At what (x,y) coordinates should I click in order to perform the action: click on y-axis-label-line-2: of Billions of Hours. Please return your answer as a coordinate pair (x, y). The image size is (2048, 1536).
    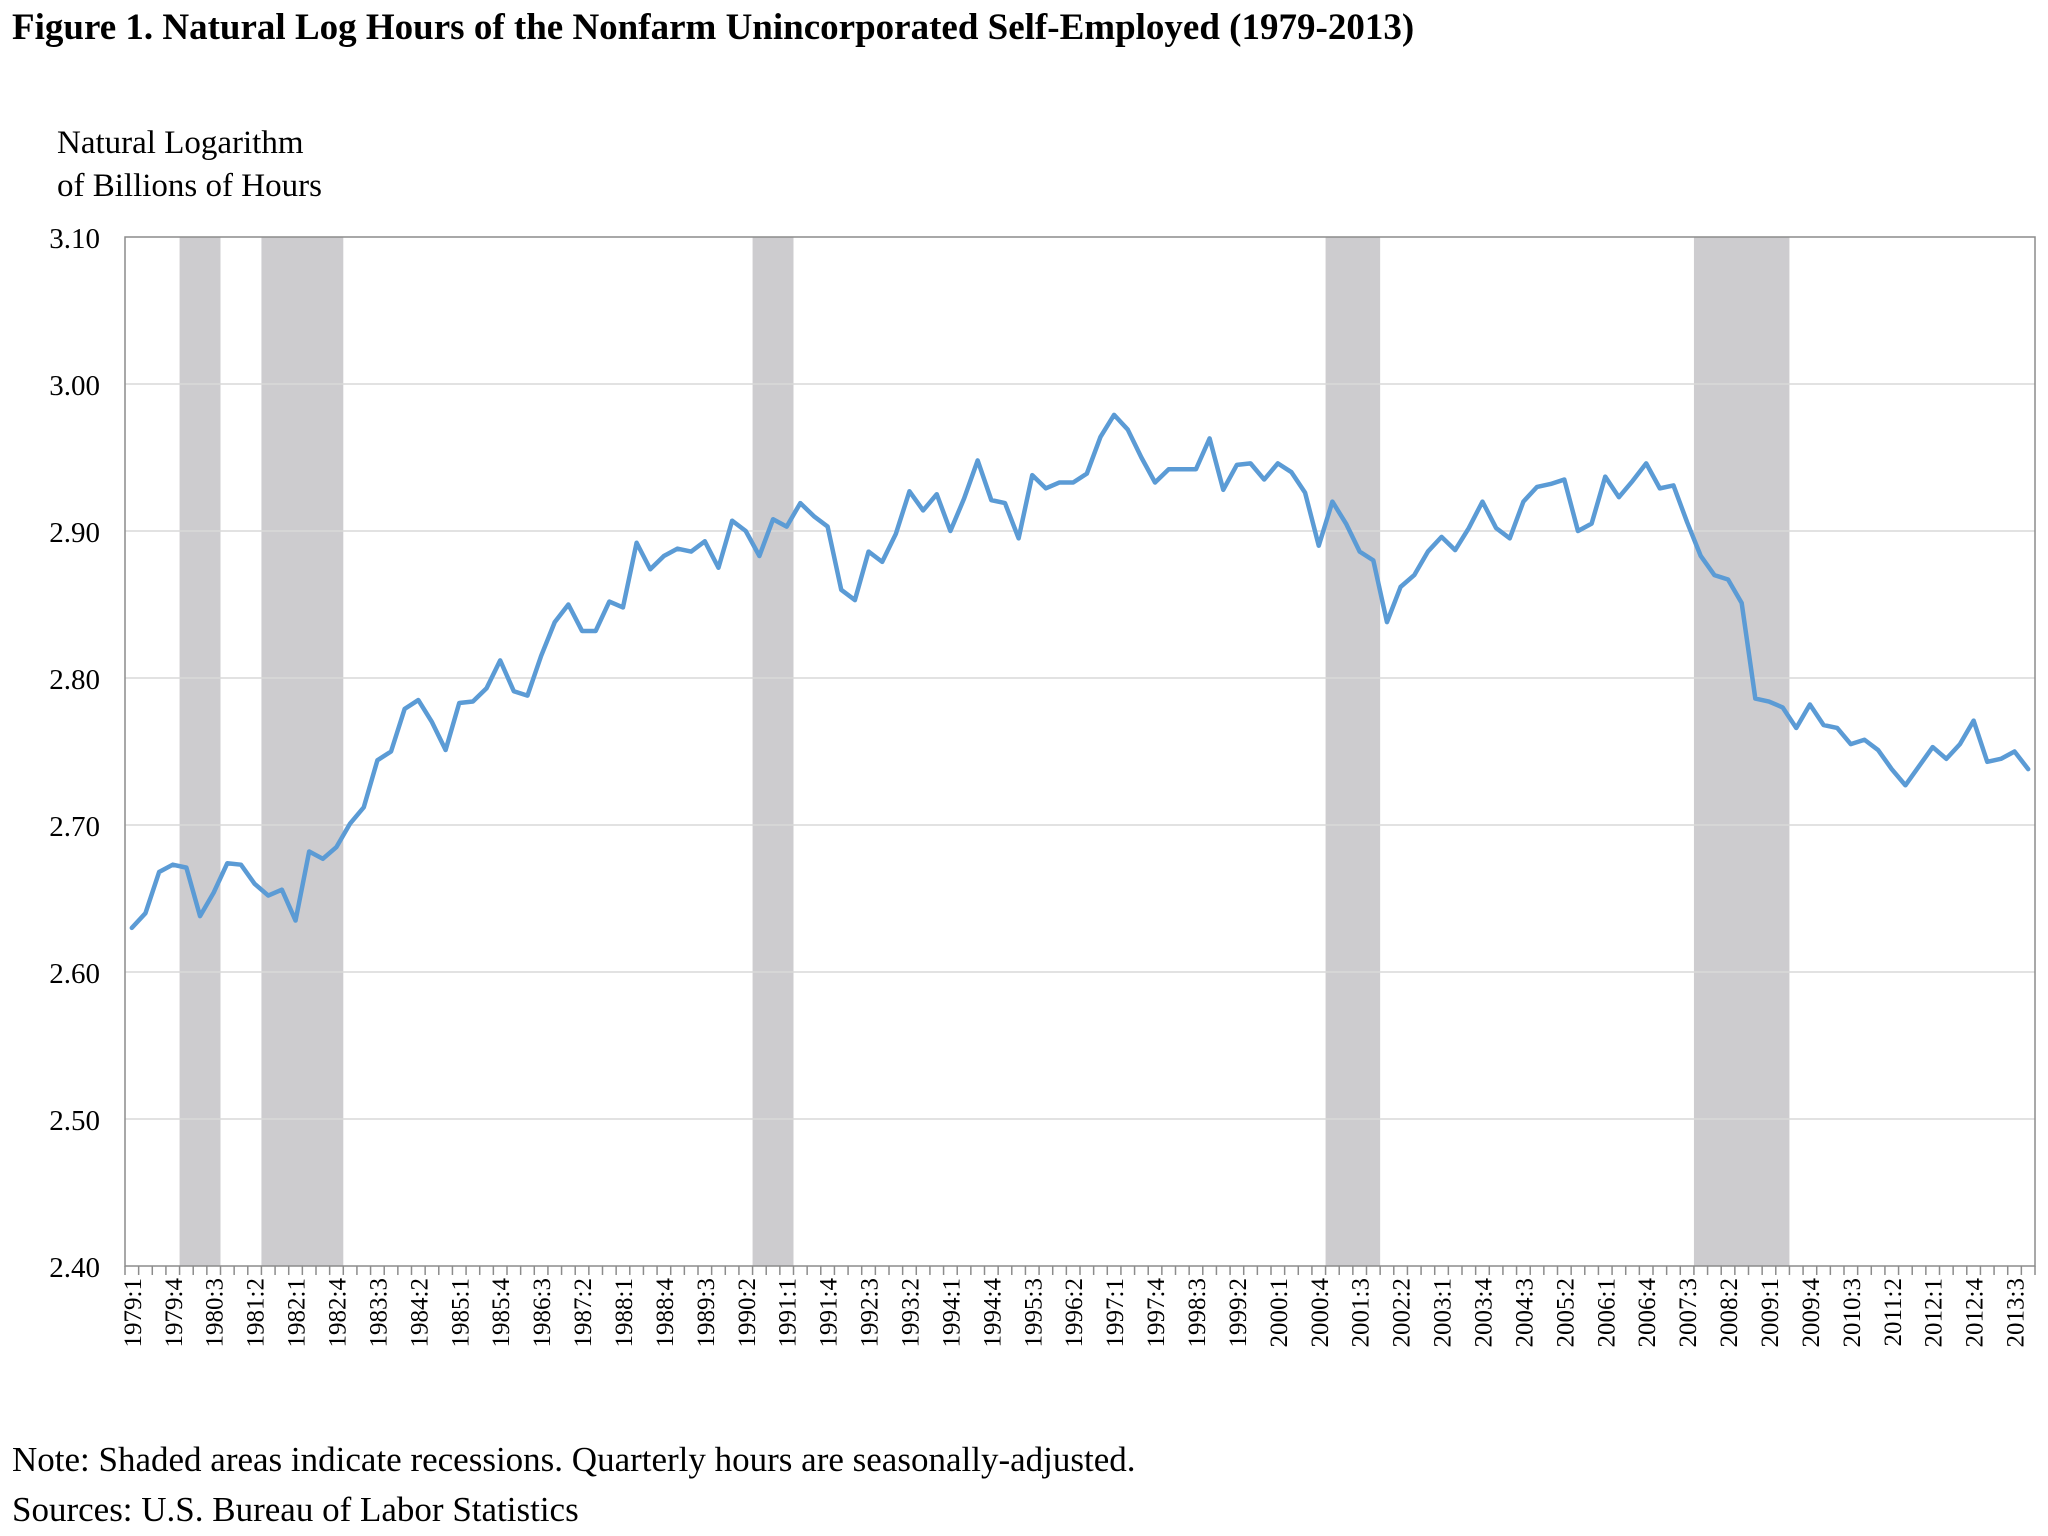
    Looking at the image, I should click on (189, 186).